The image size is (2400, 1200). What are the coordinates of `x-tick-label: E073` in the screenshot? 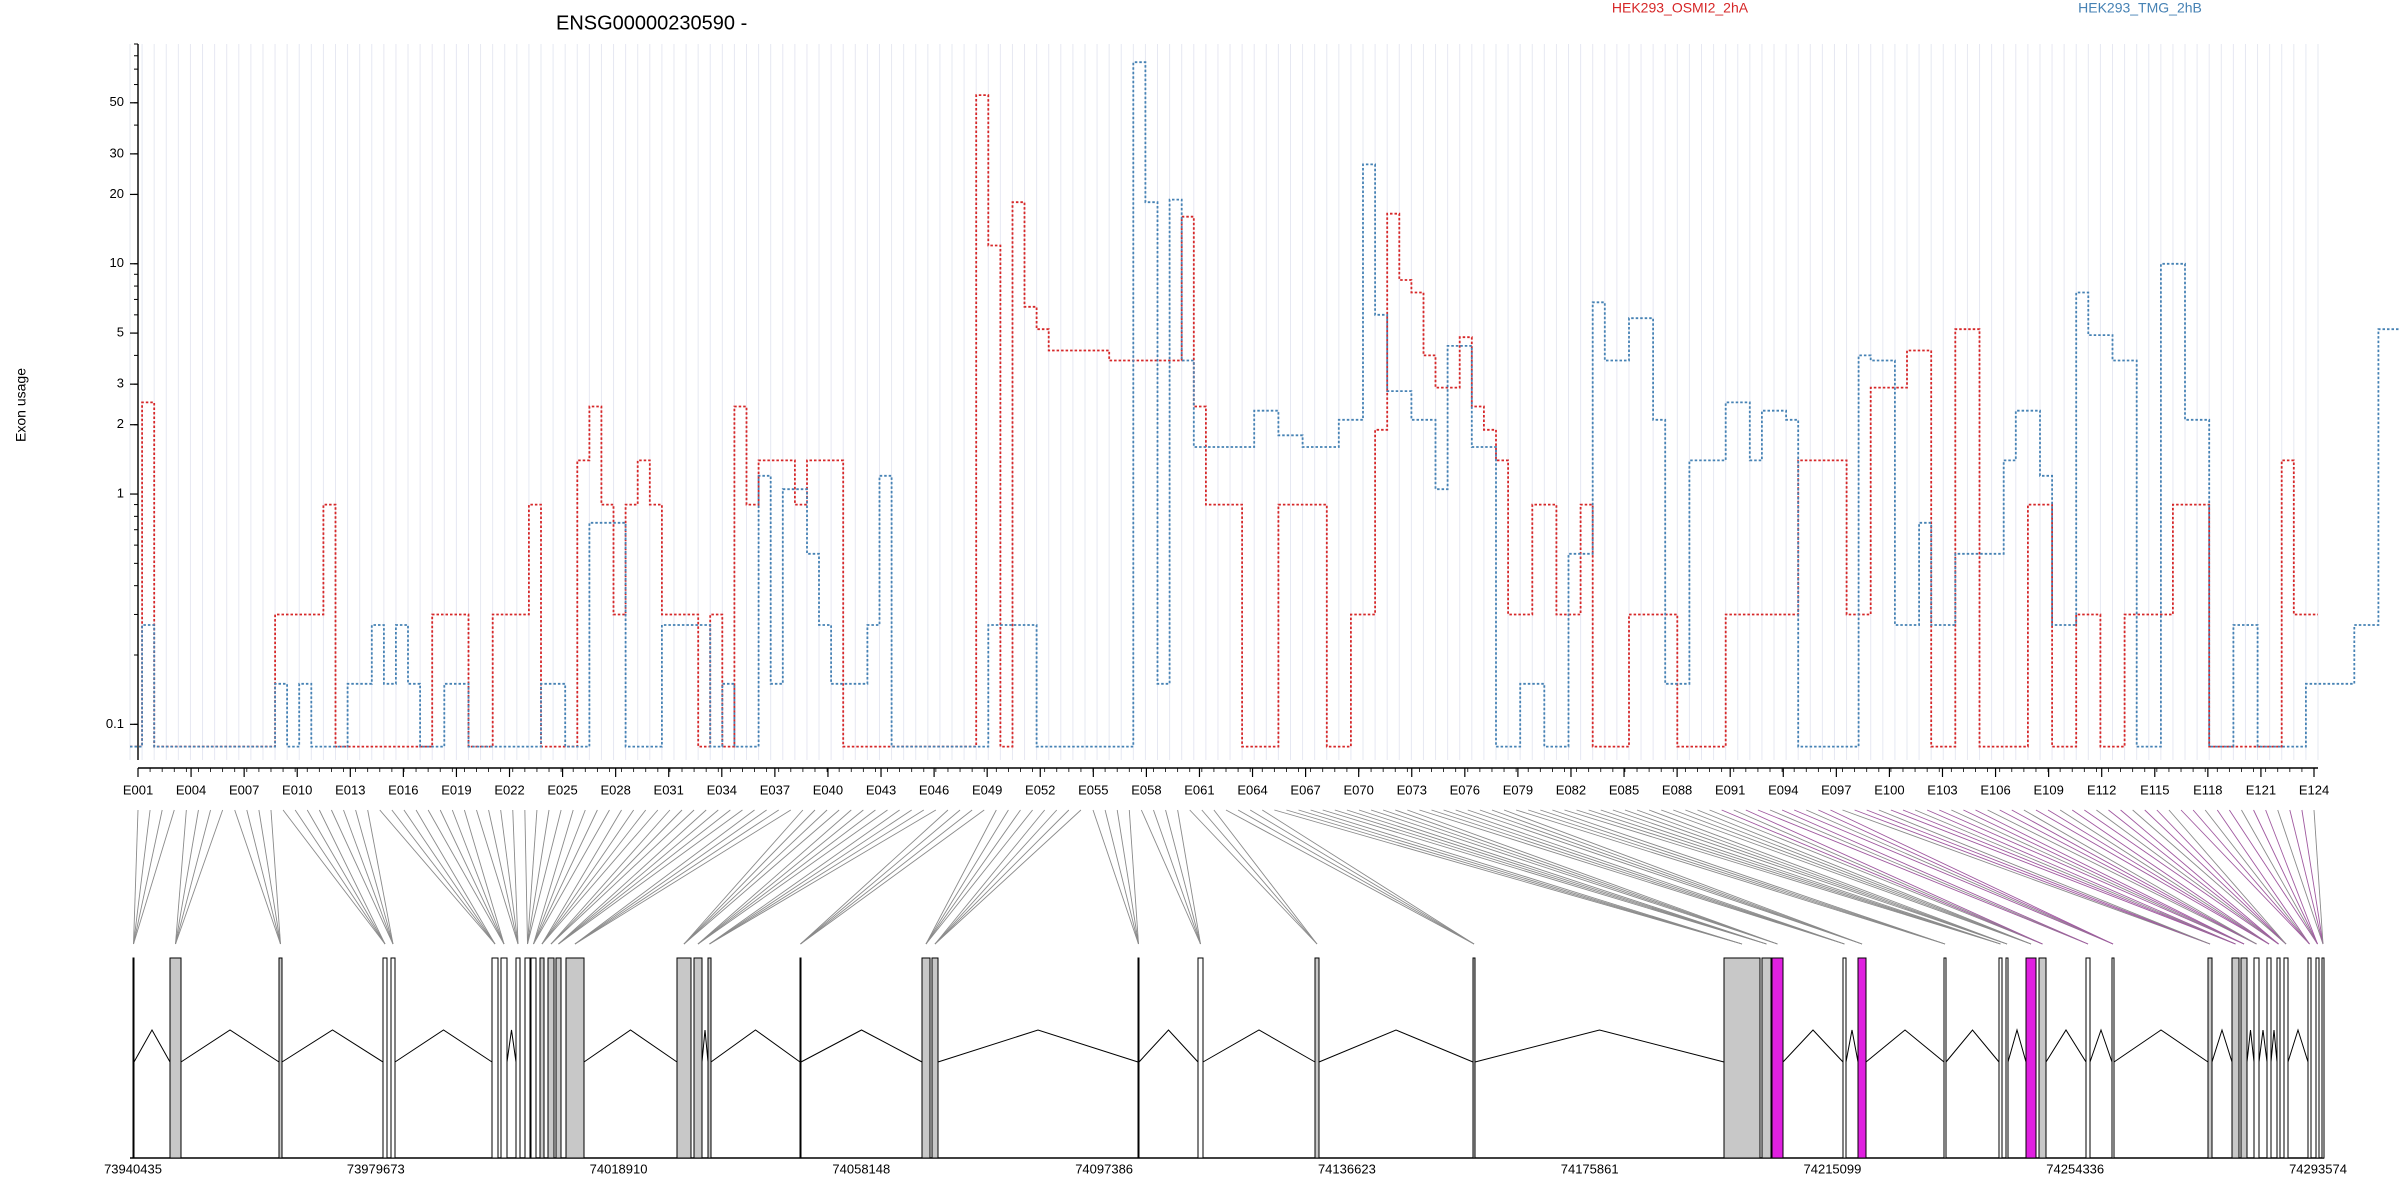 It's located at (1412, 790).